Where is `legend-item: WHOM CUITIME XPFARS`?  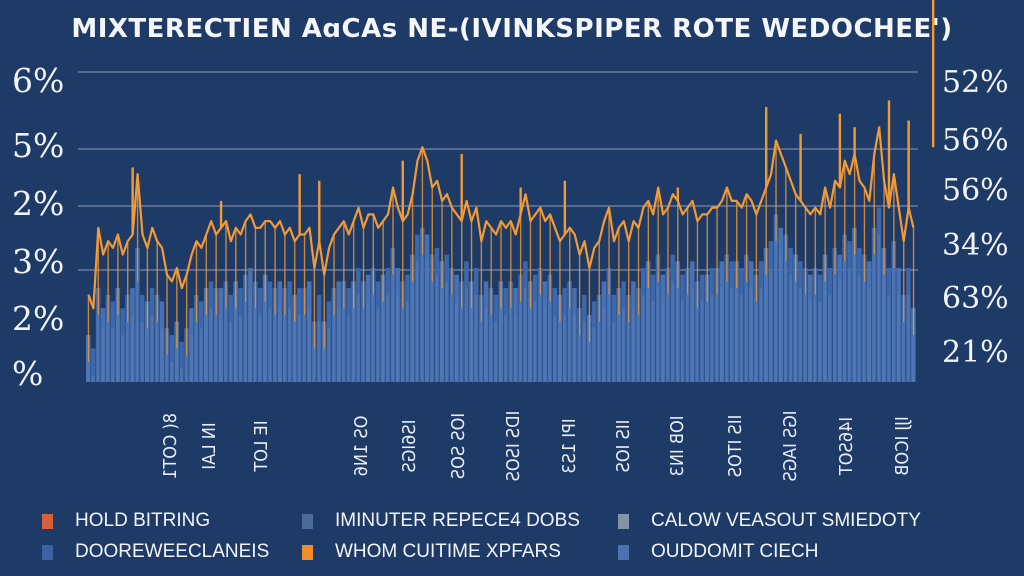 legend-item: WHOM CUITIME XPFARS is located at coordinates (431, 552).